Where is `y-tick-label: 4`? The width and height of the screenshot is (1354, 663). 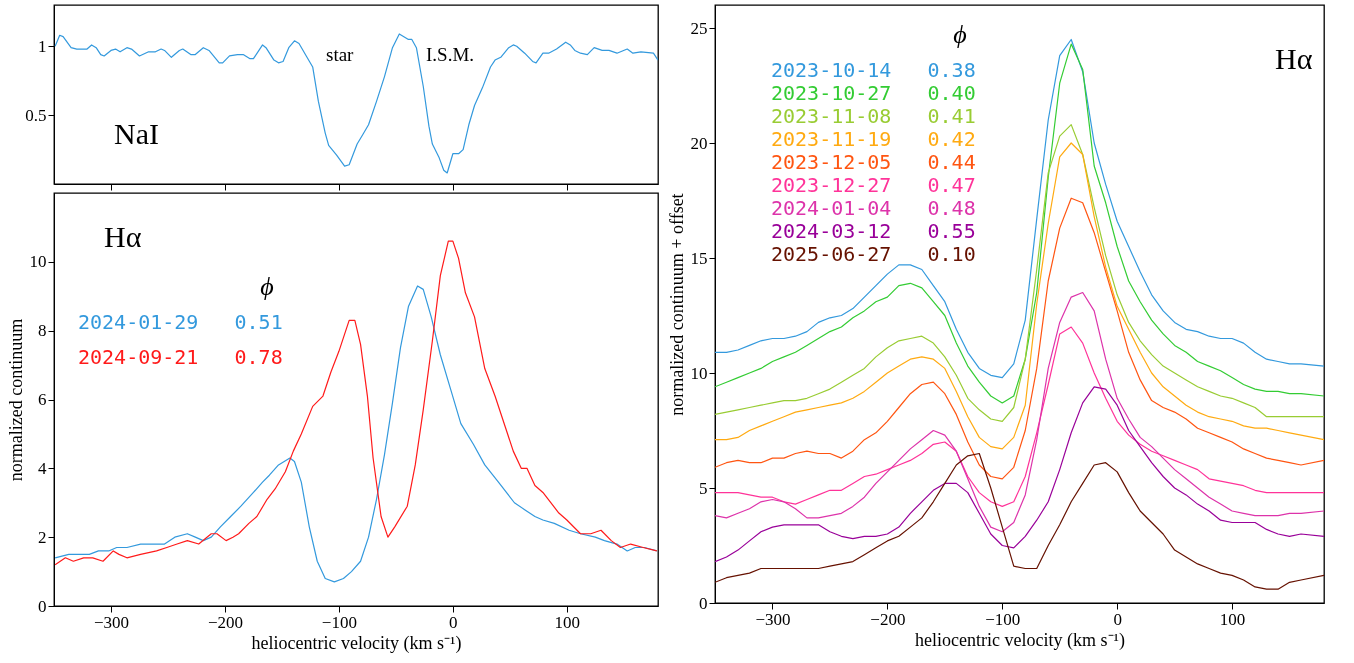 y-tick-label: 4 is located at coordinates (42, 468).